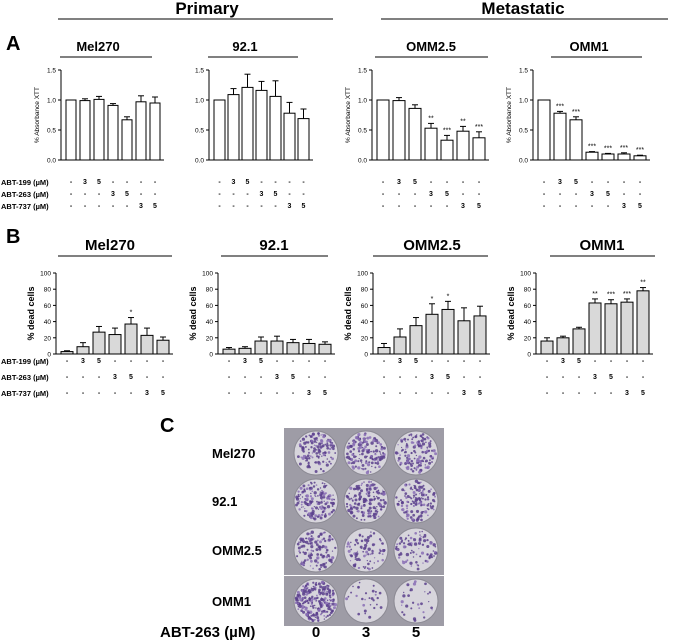  What do you see at coordinates (127, 194) in the screenshot?
I see `treatment-cell: 5` at bounding box center [127, 194].